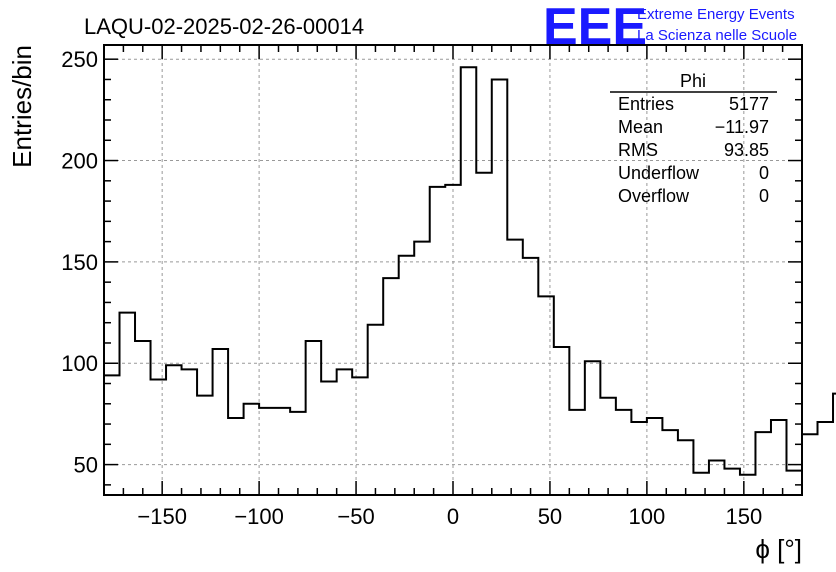 Image resolution: width=836 pixels, height=572 pixels. What do you see at coordinates (716, 14) in the screenshot?
I see `logo-line-1: Extreme Energy Events` at bounding box center [716, 14].